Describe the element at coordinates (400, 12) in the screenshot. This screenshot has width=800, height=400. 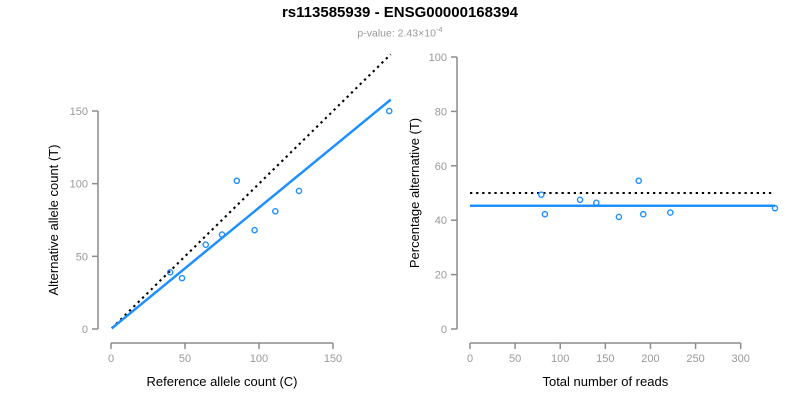
I see `figure-title: rs113585939 - ENSG00000168394` at that location.